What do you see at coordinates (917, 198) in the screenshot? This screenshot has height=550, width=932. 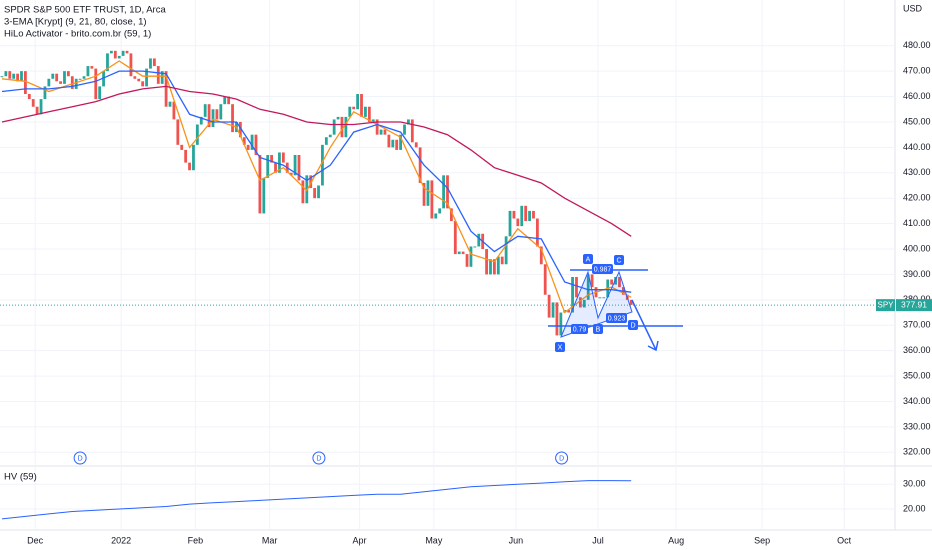 I see `y-tick-label: 420.00` at bounding box center [917, 198].